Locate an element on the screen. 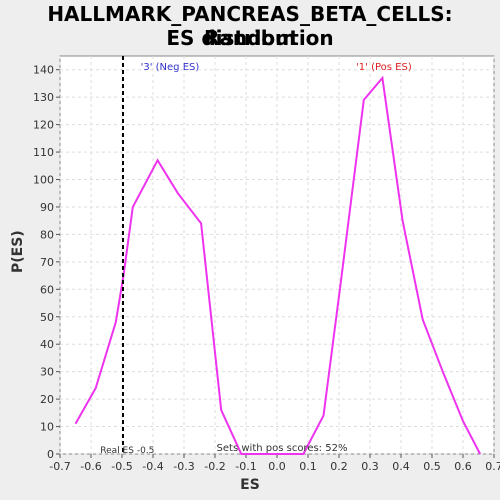 Image resolution: width=500 pixels, height=500 pixels. y-tick-label: 130 is located at coordinates (43, 97).